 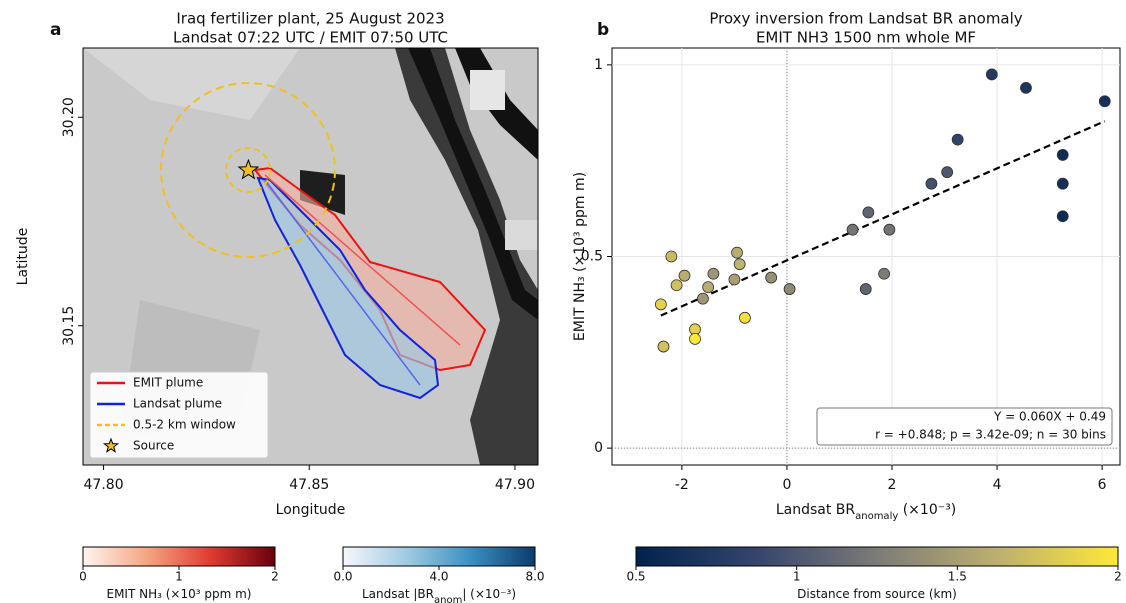 I want to click on annotation: r = +0.848; p = 3.42e-09; n = 30 bins, so click(x=990, y=435).